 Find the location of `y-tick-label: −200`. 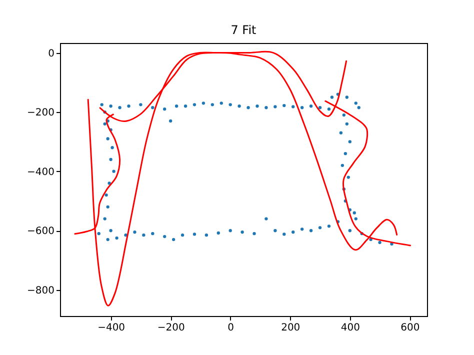

y-tick-label: −200 is located at coordinates (40, 113).